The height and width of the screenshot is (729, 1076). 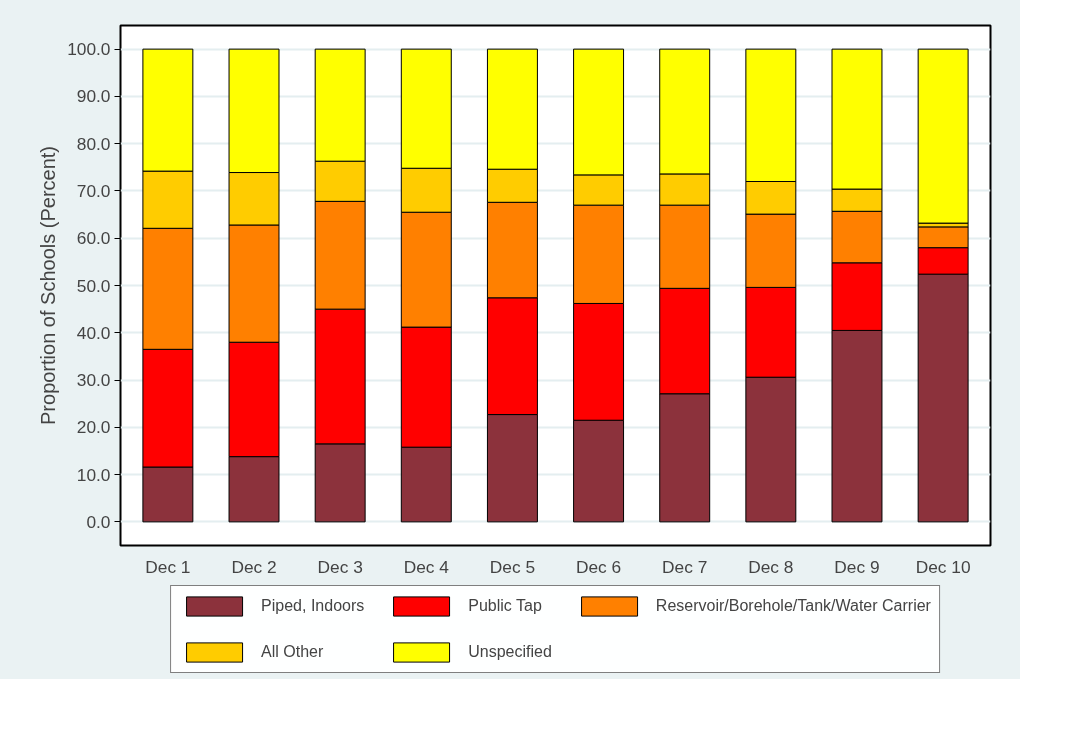 What do you see at coordinates (505, 606) in the screenshot?
I see `legend-label: Public Tap` at bounding box center [505, 606].